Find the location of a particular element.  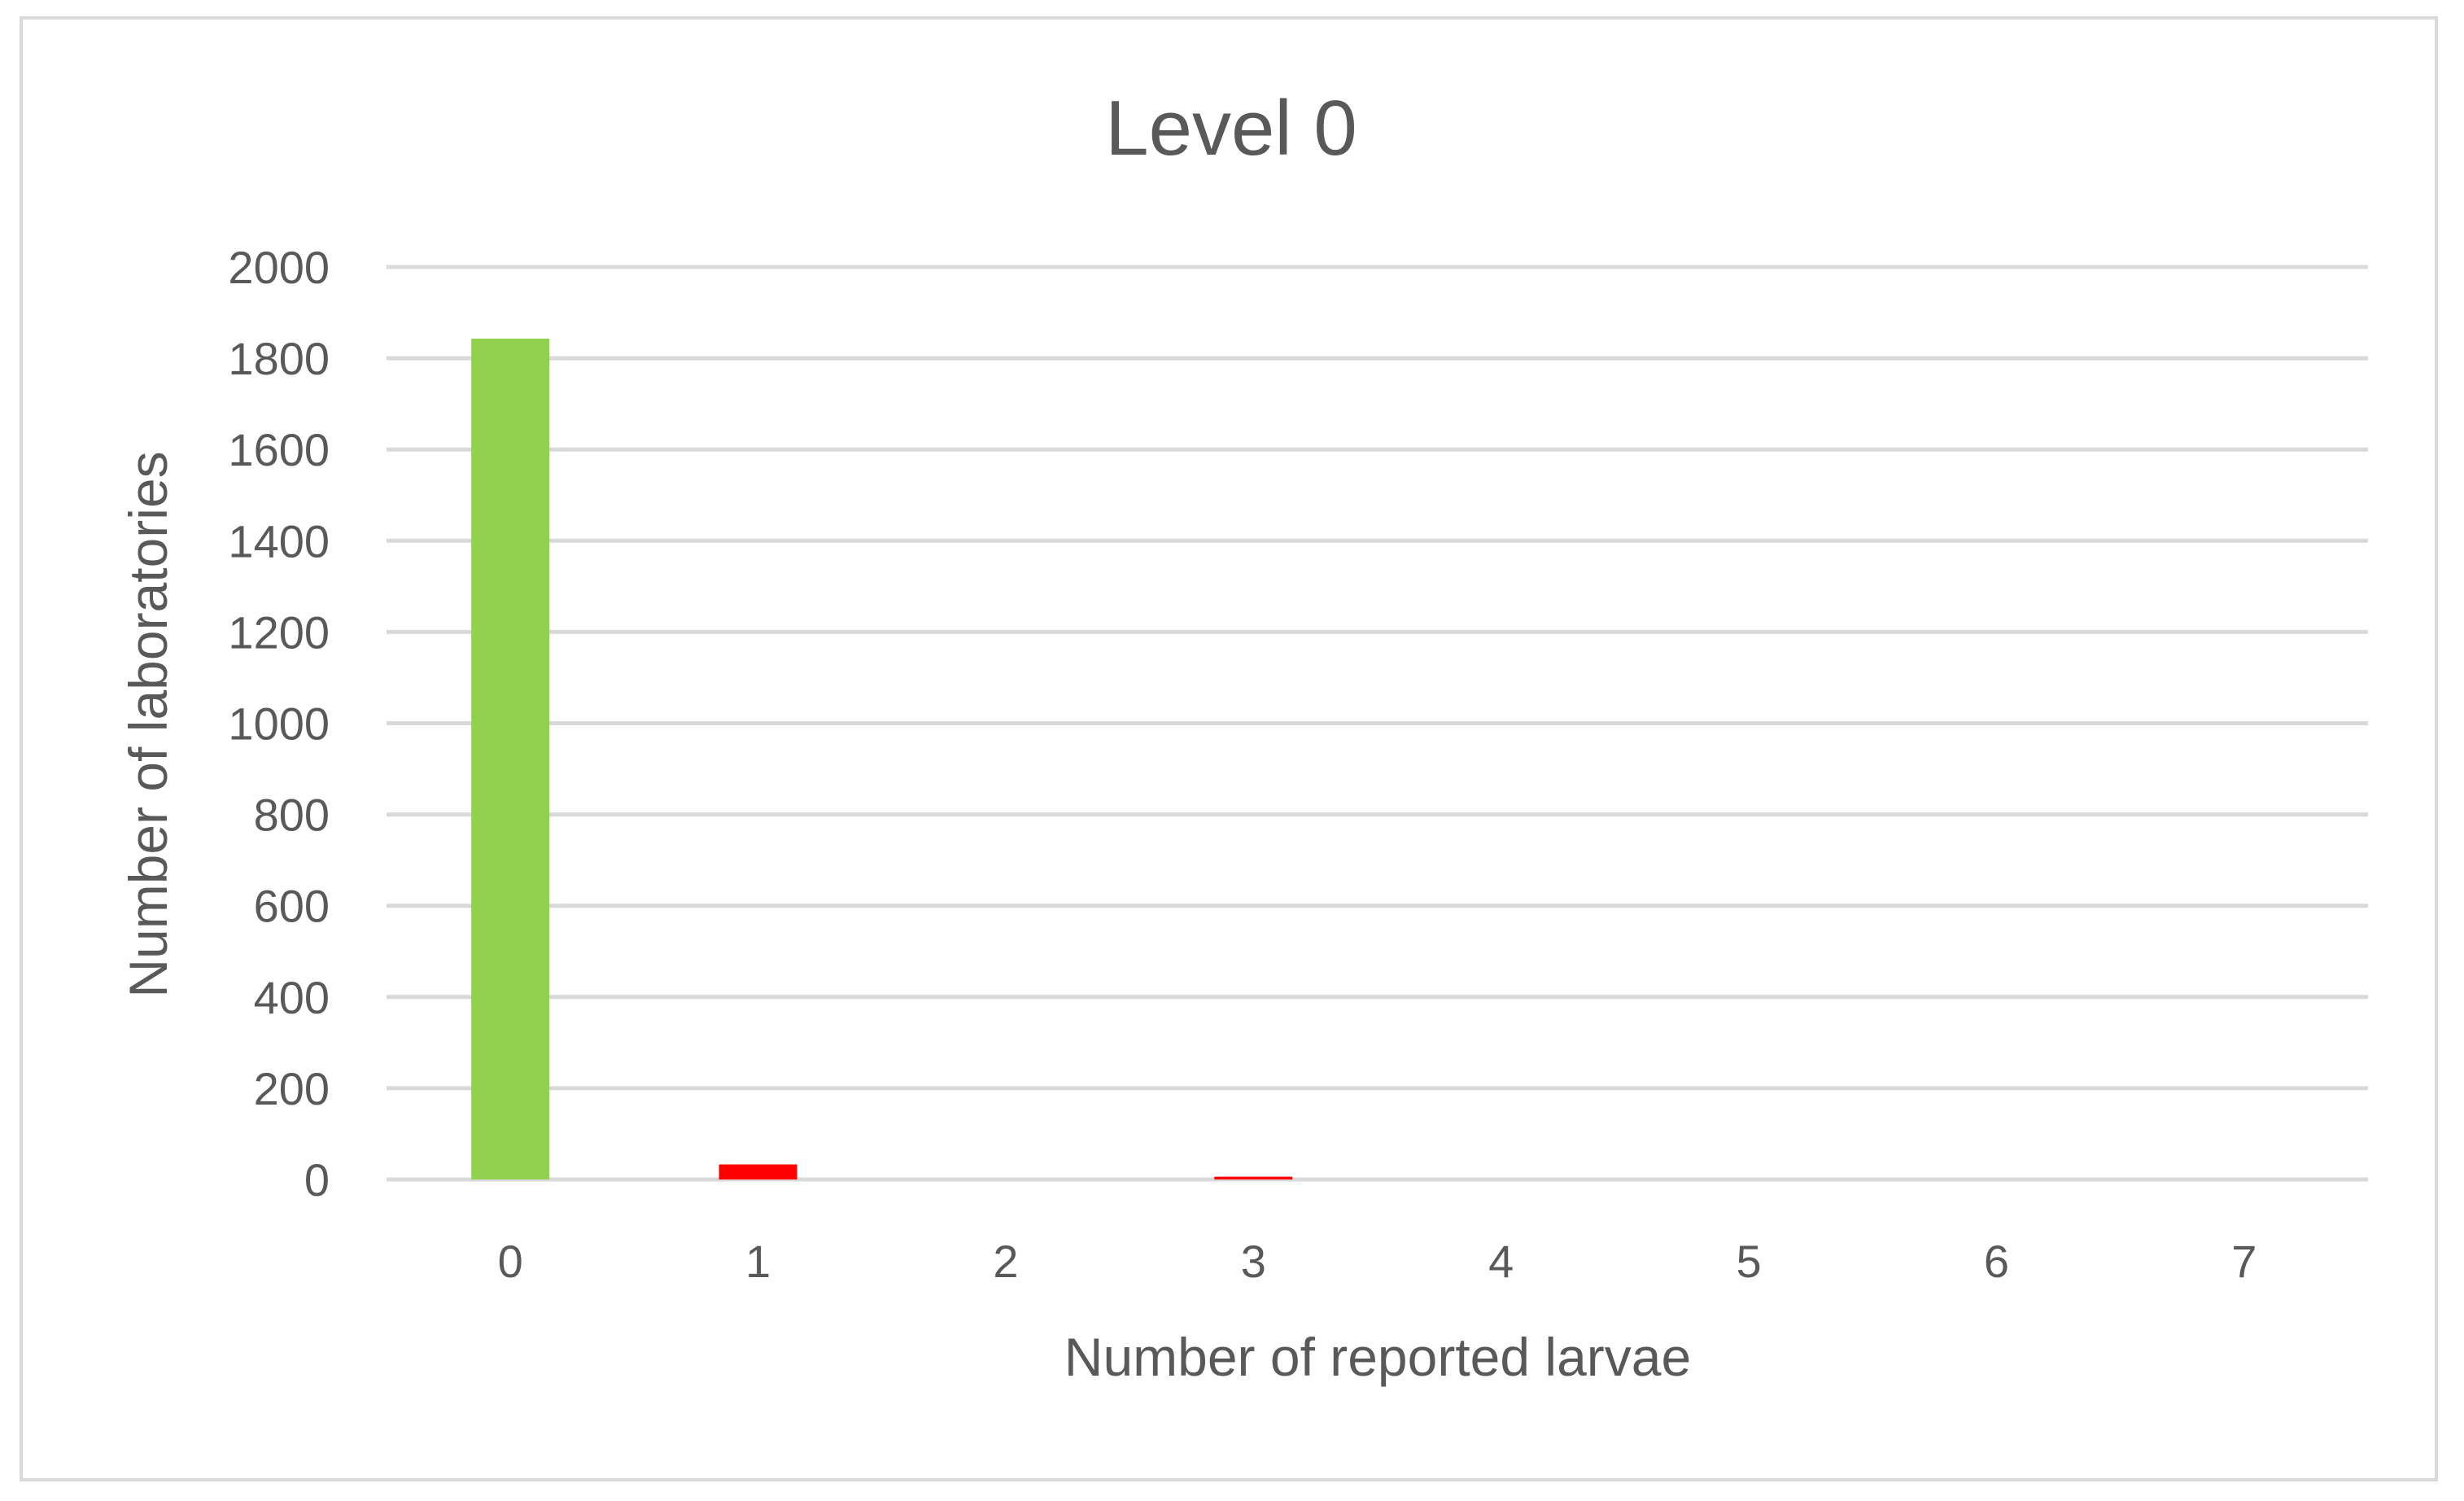

y-tick-label: 400 is located at coordinates (292, 997).